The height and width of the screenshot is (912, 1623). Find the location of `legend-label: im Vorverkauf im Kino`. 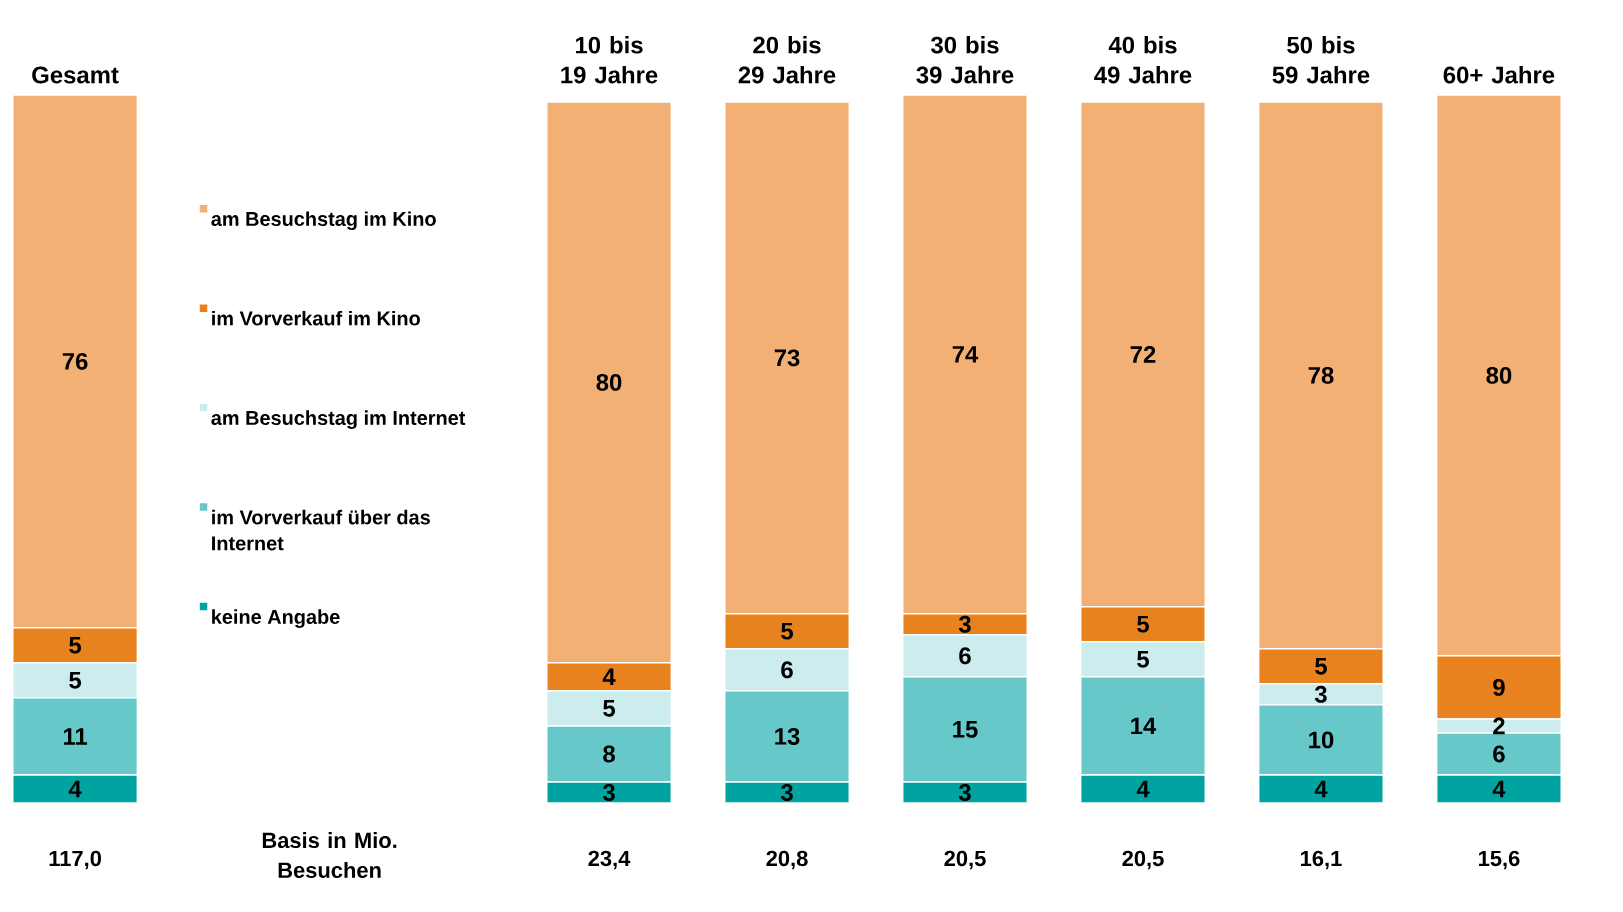

legend-label: im Vorverkauf im Kino is located at coordinates (316, 318).